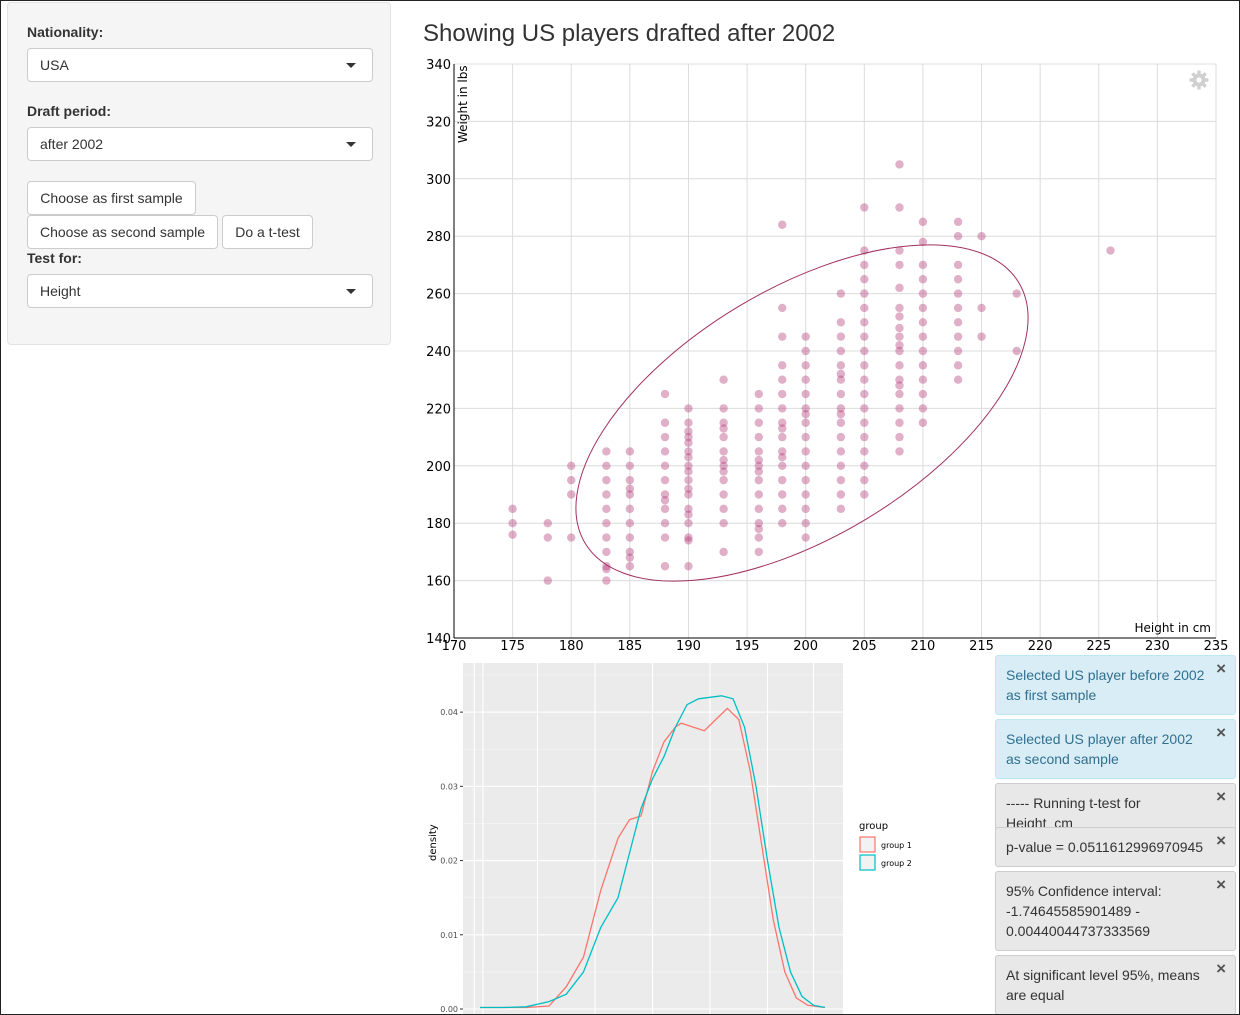  I want to click on y-axis-label: Weight in lbs, so click(463, 104).